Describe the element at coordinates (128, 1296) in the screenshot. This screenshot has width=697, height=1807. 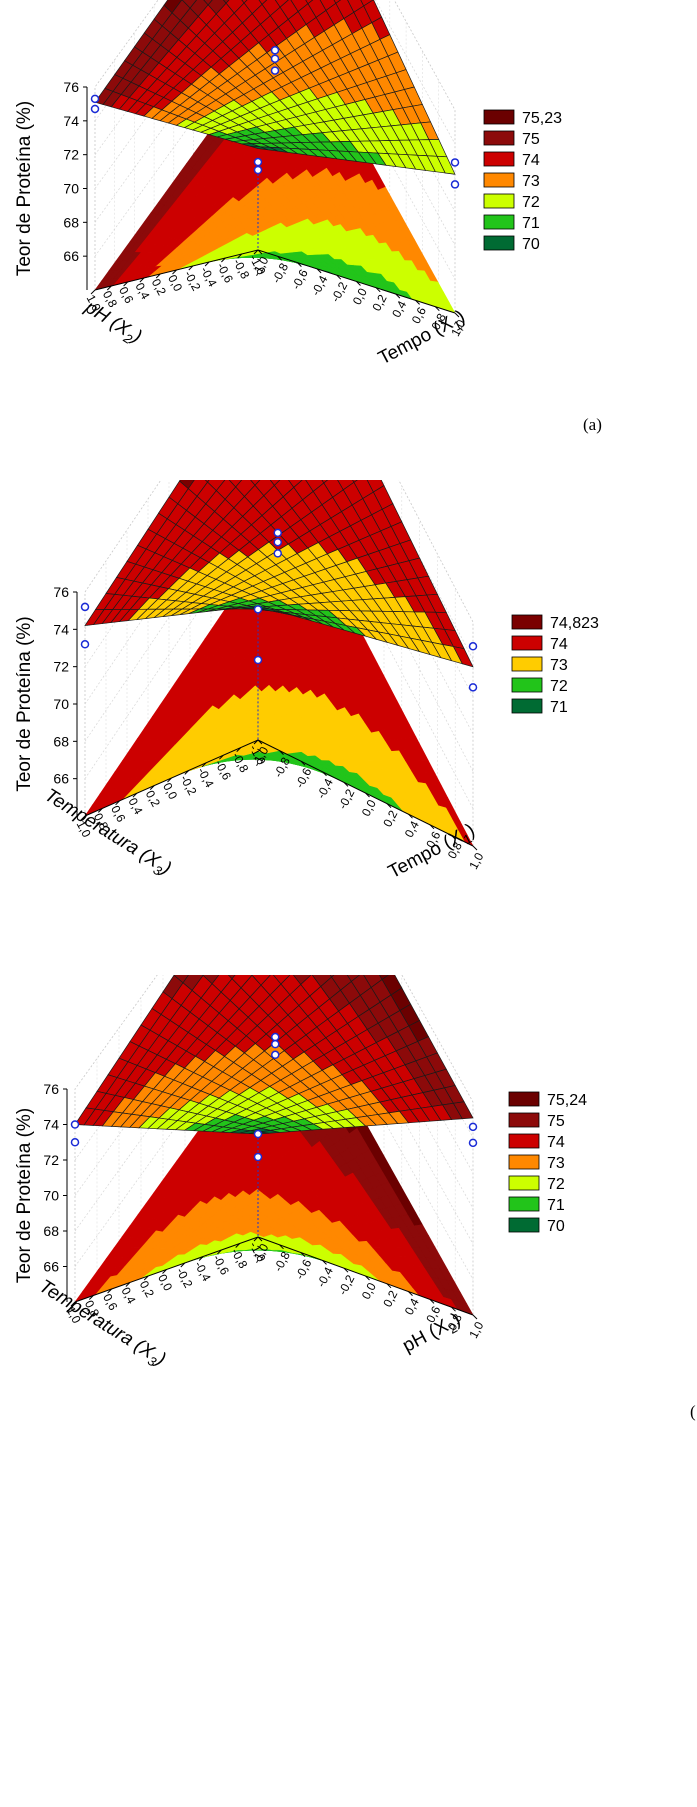
I see `y-tick-label: 0,4` at that location.